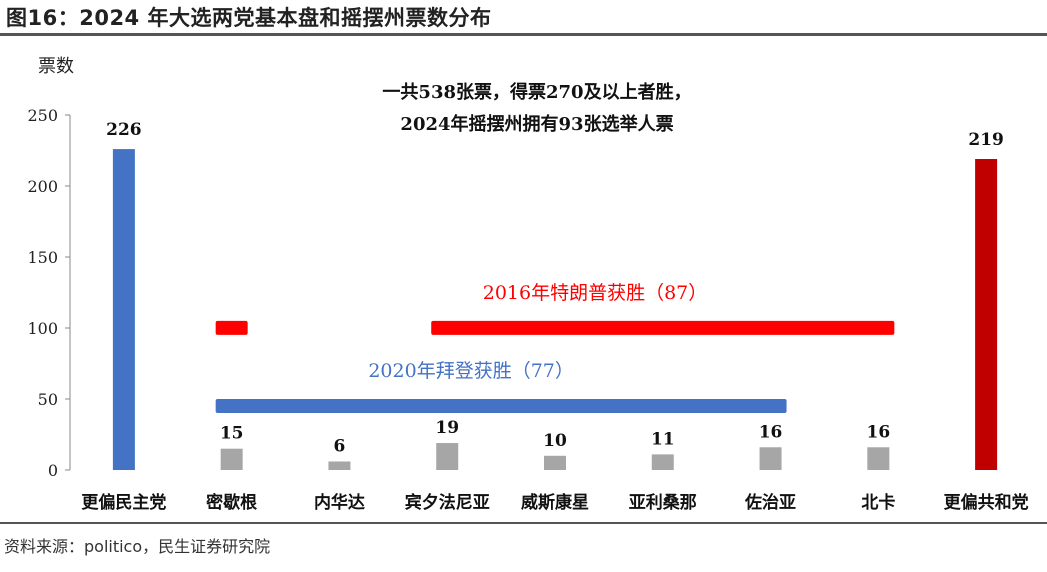 Image resolution: width=1047 pixels, height=572 pixels. I want to click on y-tick-label: 200, so click(42, 186).